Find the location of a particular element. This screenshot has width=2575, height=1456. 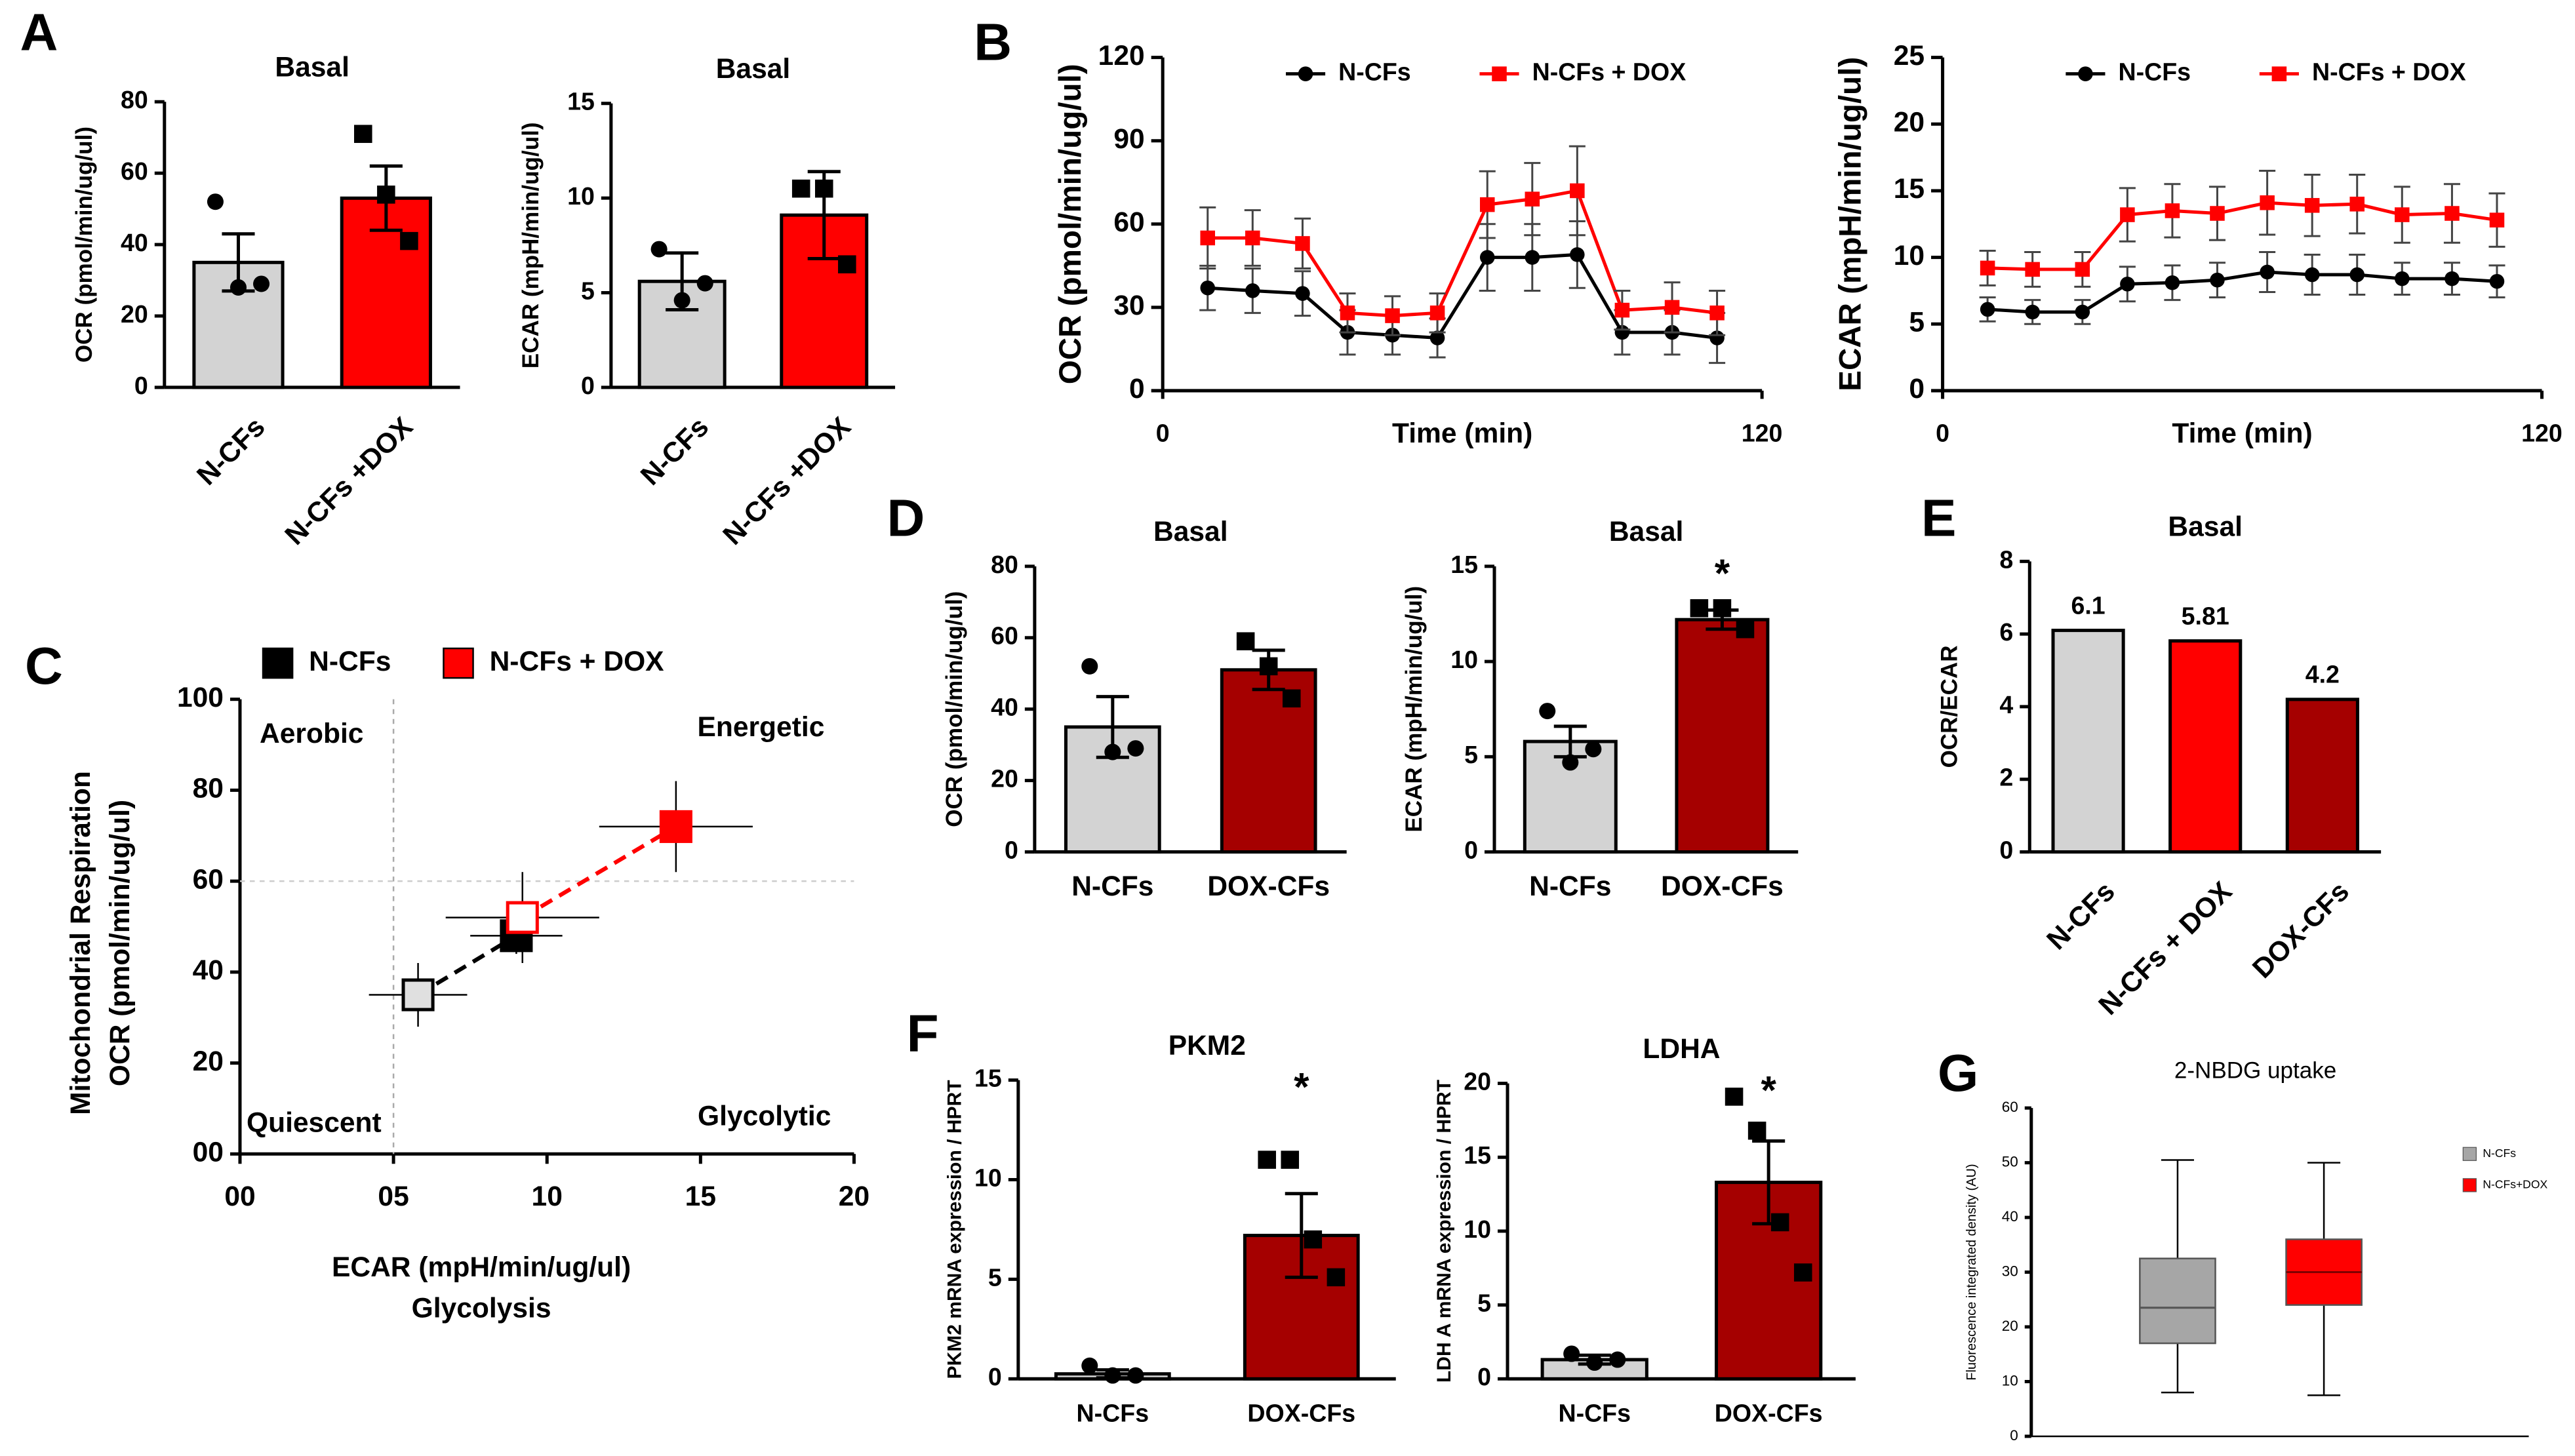

panel-label: C is located at coordinates (44, 665).